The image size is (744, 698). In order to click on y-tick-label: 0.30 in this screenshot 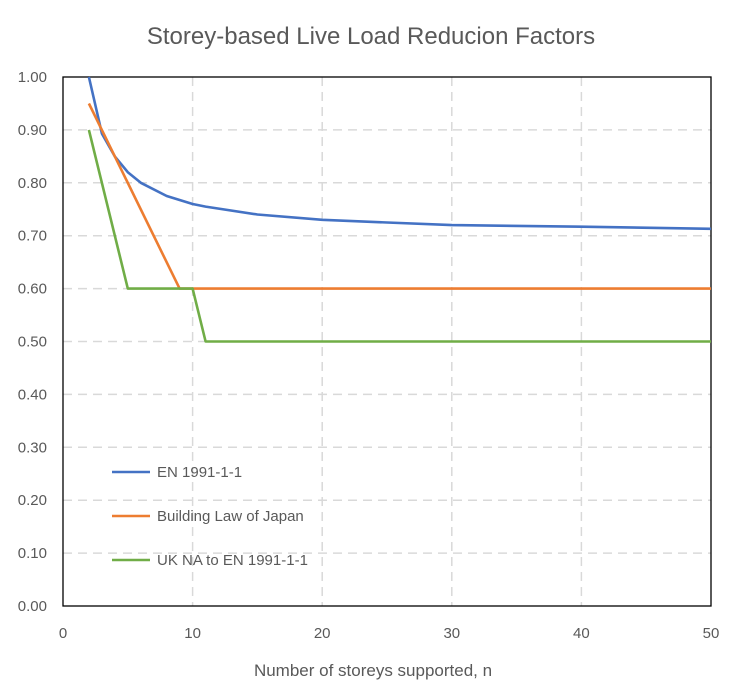, I will do `click(32, 447)`.